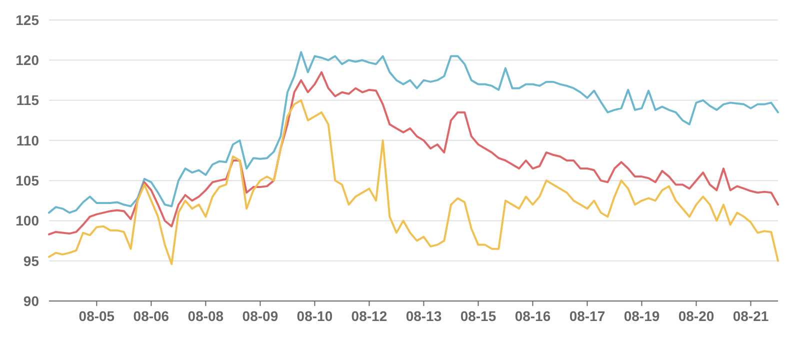  I want to click on y-tick-label: 90, so click(31, 300).